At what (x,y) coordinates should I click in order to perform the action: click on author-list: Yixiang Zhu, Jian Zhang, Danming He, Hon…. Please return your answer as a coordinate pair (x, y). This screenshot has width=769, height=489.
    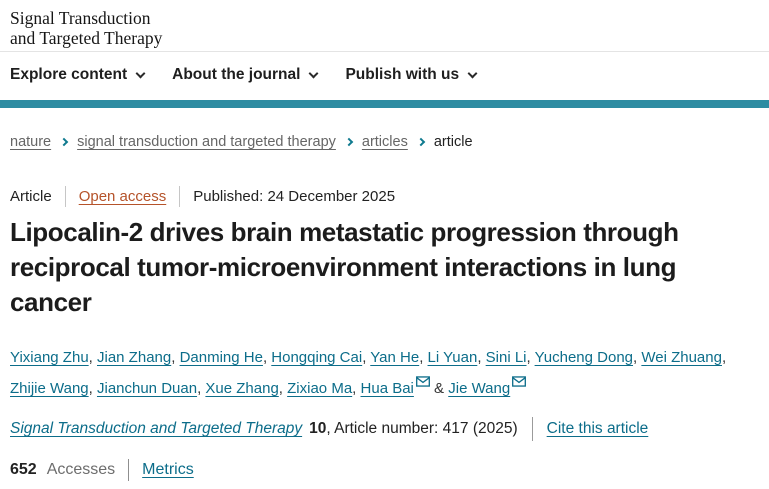
    Looking at the image, I should click on (384, 373).